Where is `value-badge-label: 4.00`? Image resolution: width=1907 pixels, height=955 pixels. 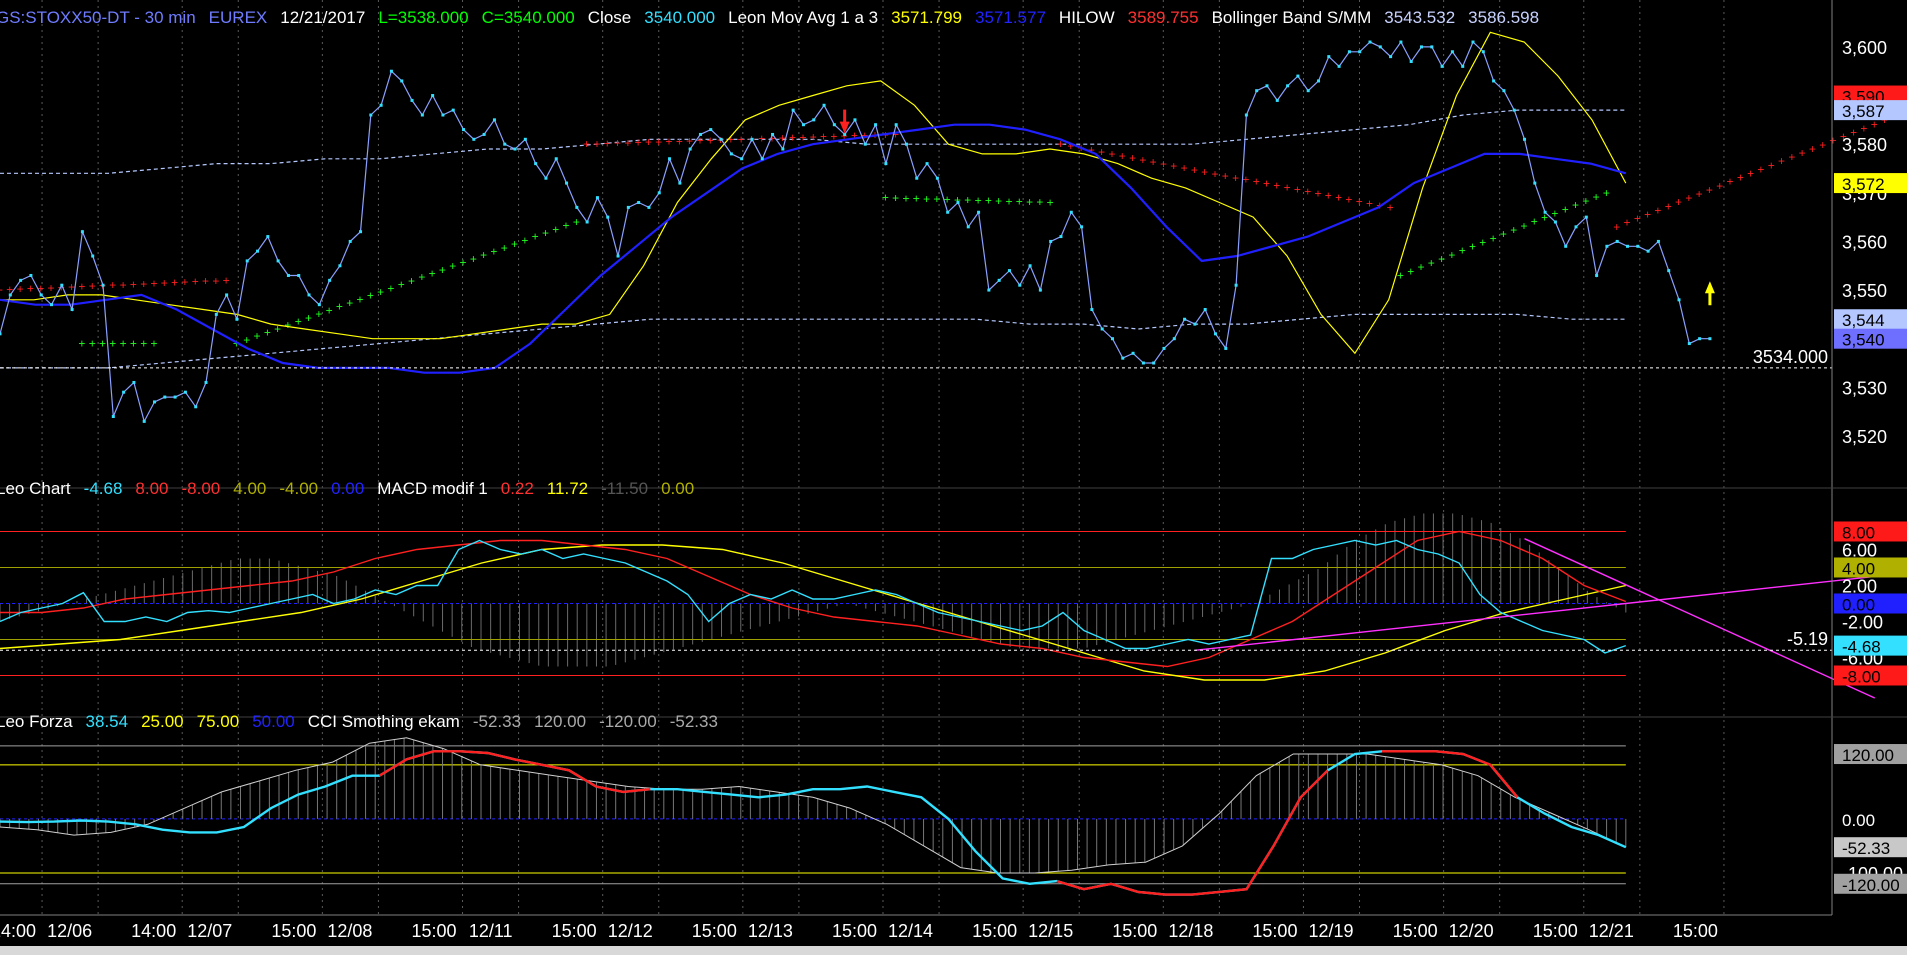 value-badge-label: 4.00 is located at coordinates (1858, 568).